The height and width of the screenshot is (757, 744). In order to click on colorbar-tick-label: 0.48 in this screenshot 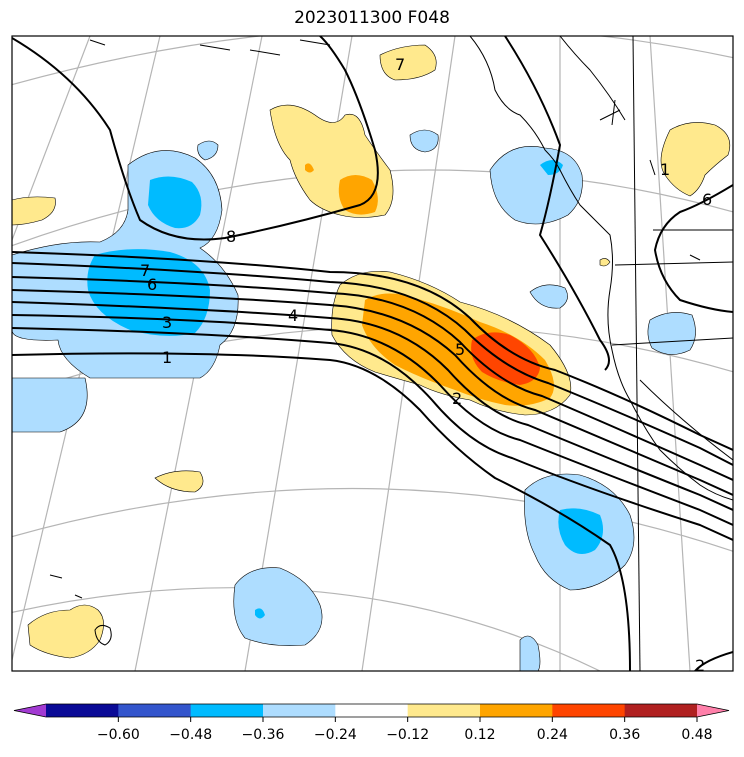, I will do `click(696, 735)`.